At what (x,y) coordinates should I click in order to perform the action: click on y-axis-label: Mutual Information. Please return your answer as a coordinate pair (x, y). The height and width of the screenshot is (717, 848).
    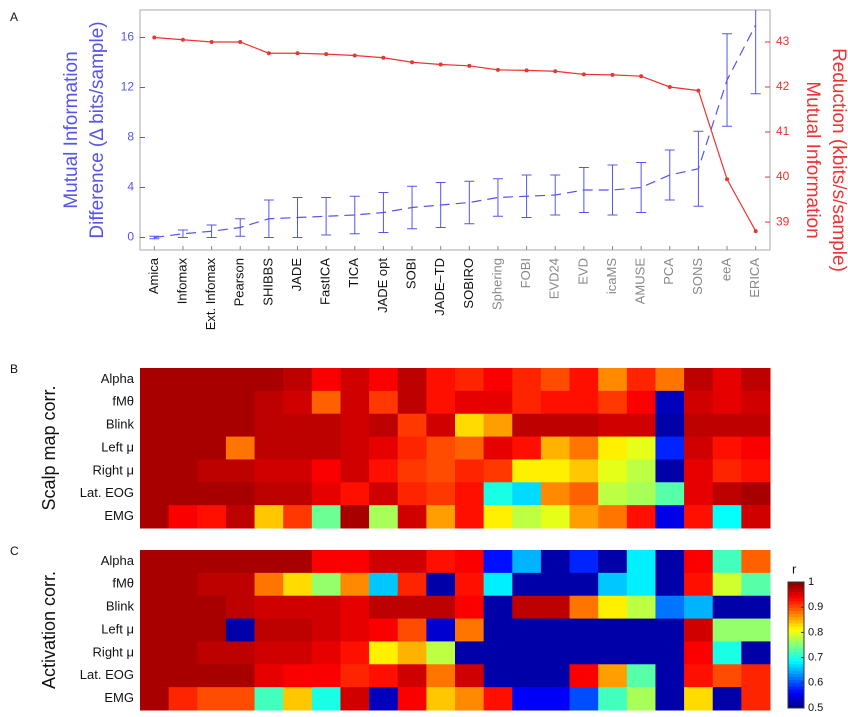
    Looking at the image, I should click on (71, 129).